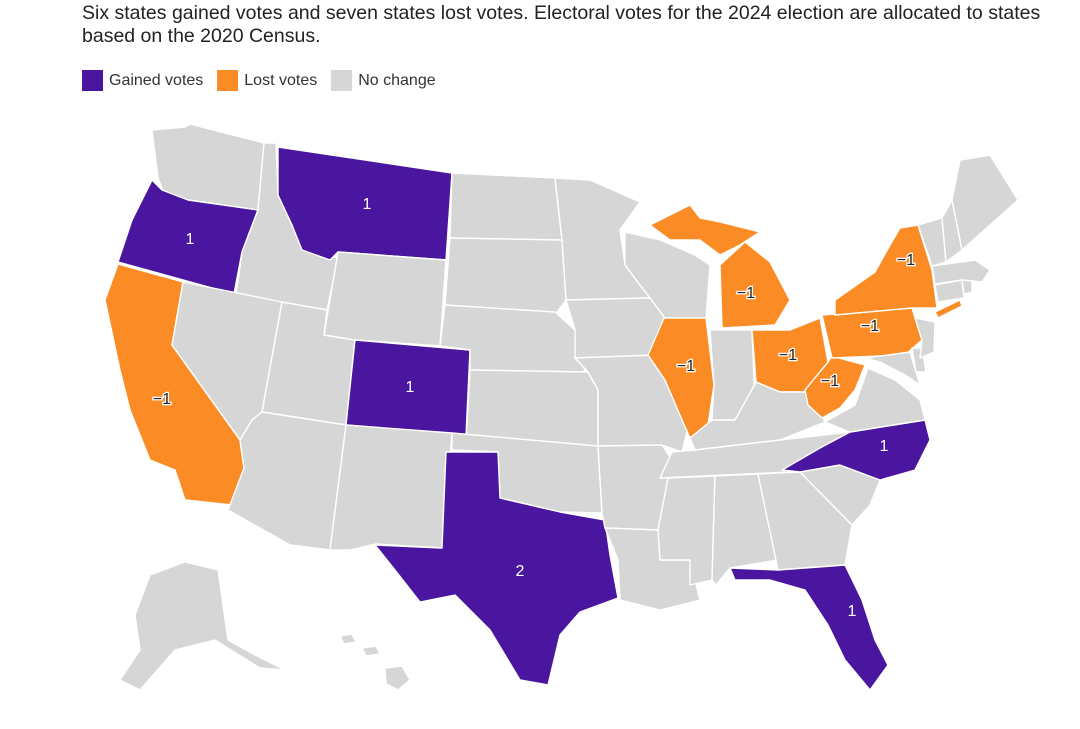 Image resolution: width=1080 pixels, height=729 pixels. I want to click on state-ga, so click(805, 521).